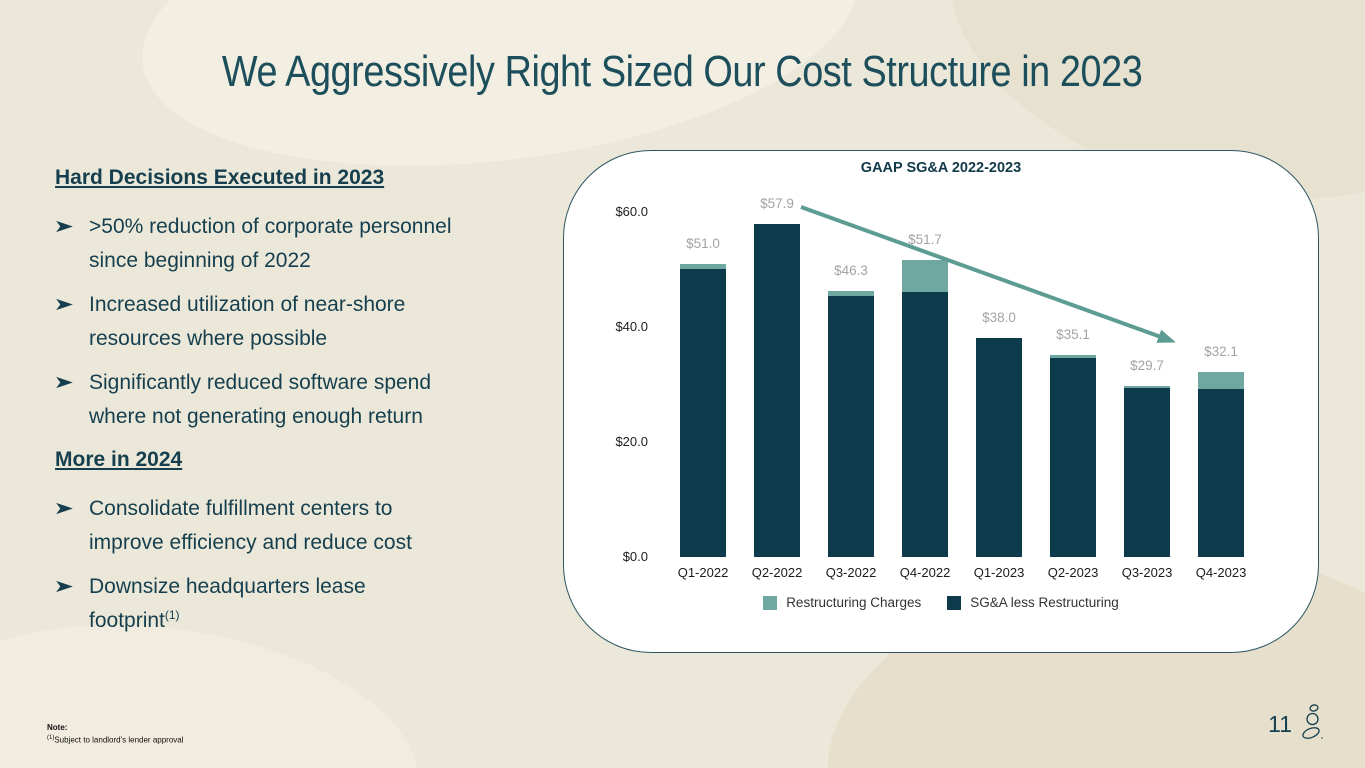  Describe the element at coordinates (631, 441) in the screenshot. I see `y-axis-tick-label: $20.0` at that location.